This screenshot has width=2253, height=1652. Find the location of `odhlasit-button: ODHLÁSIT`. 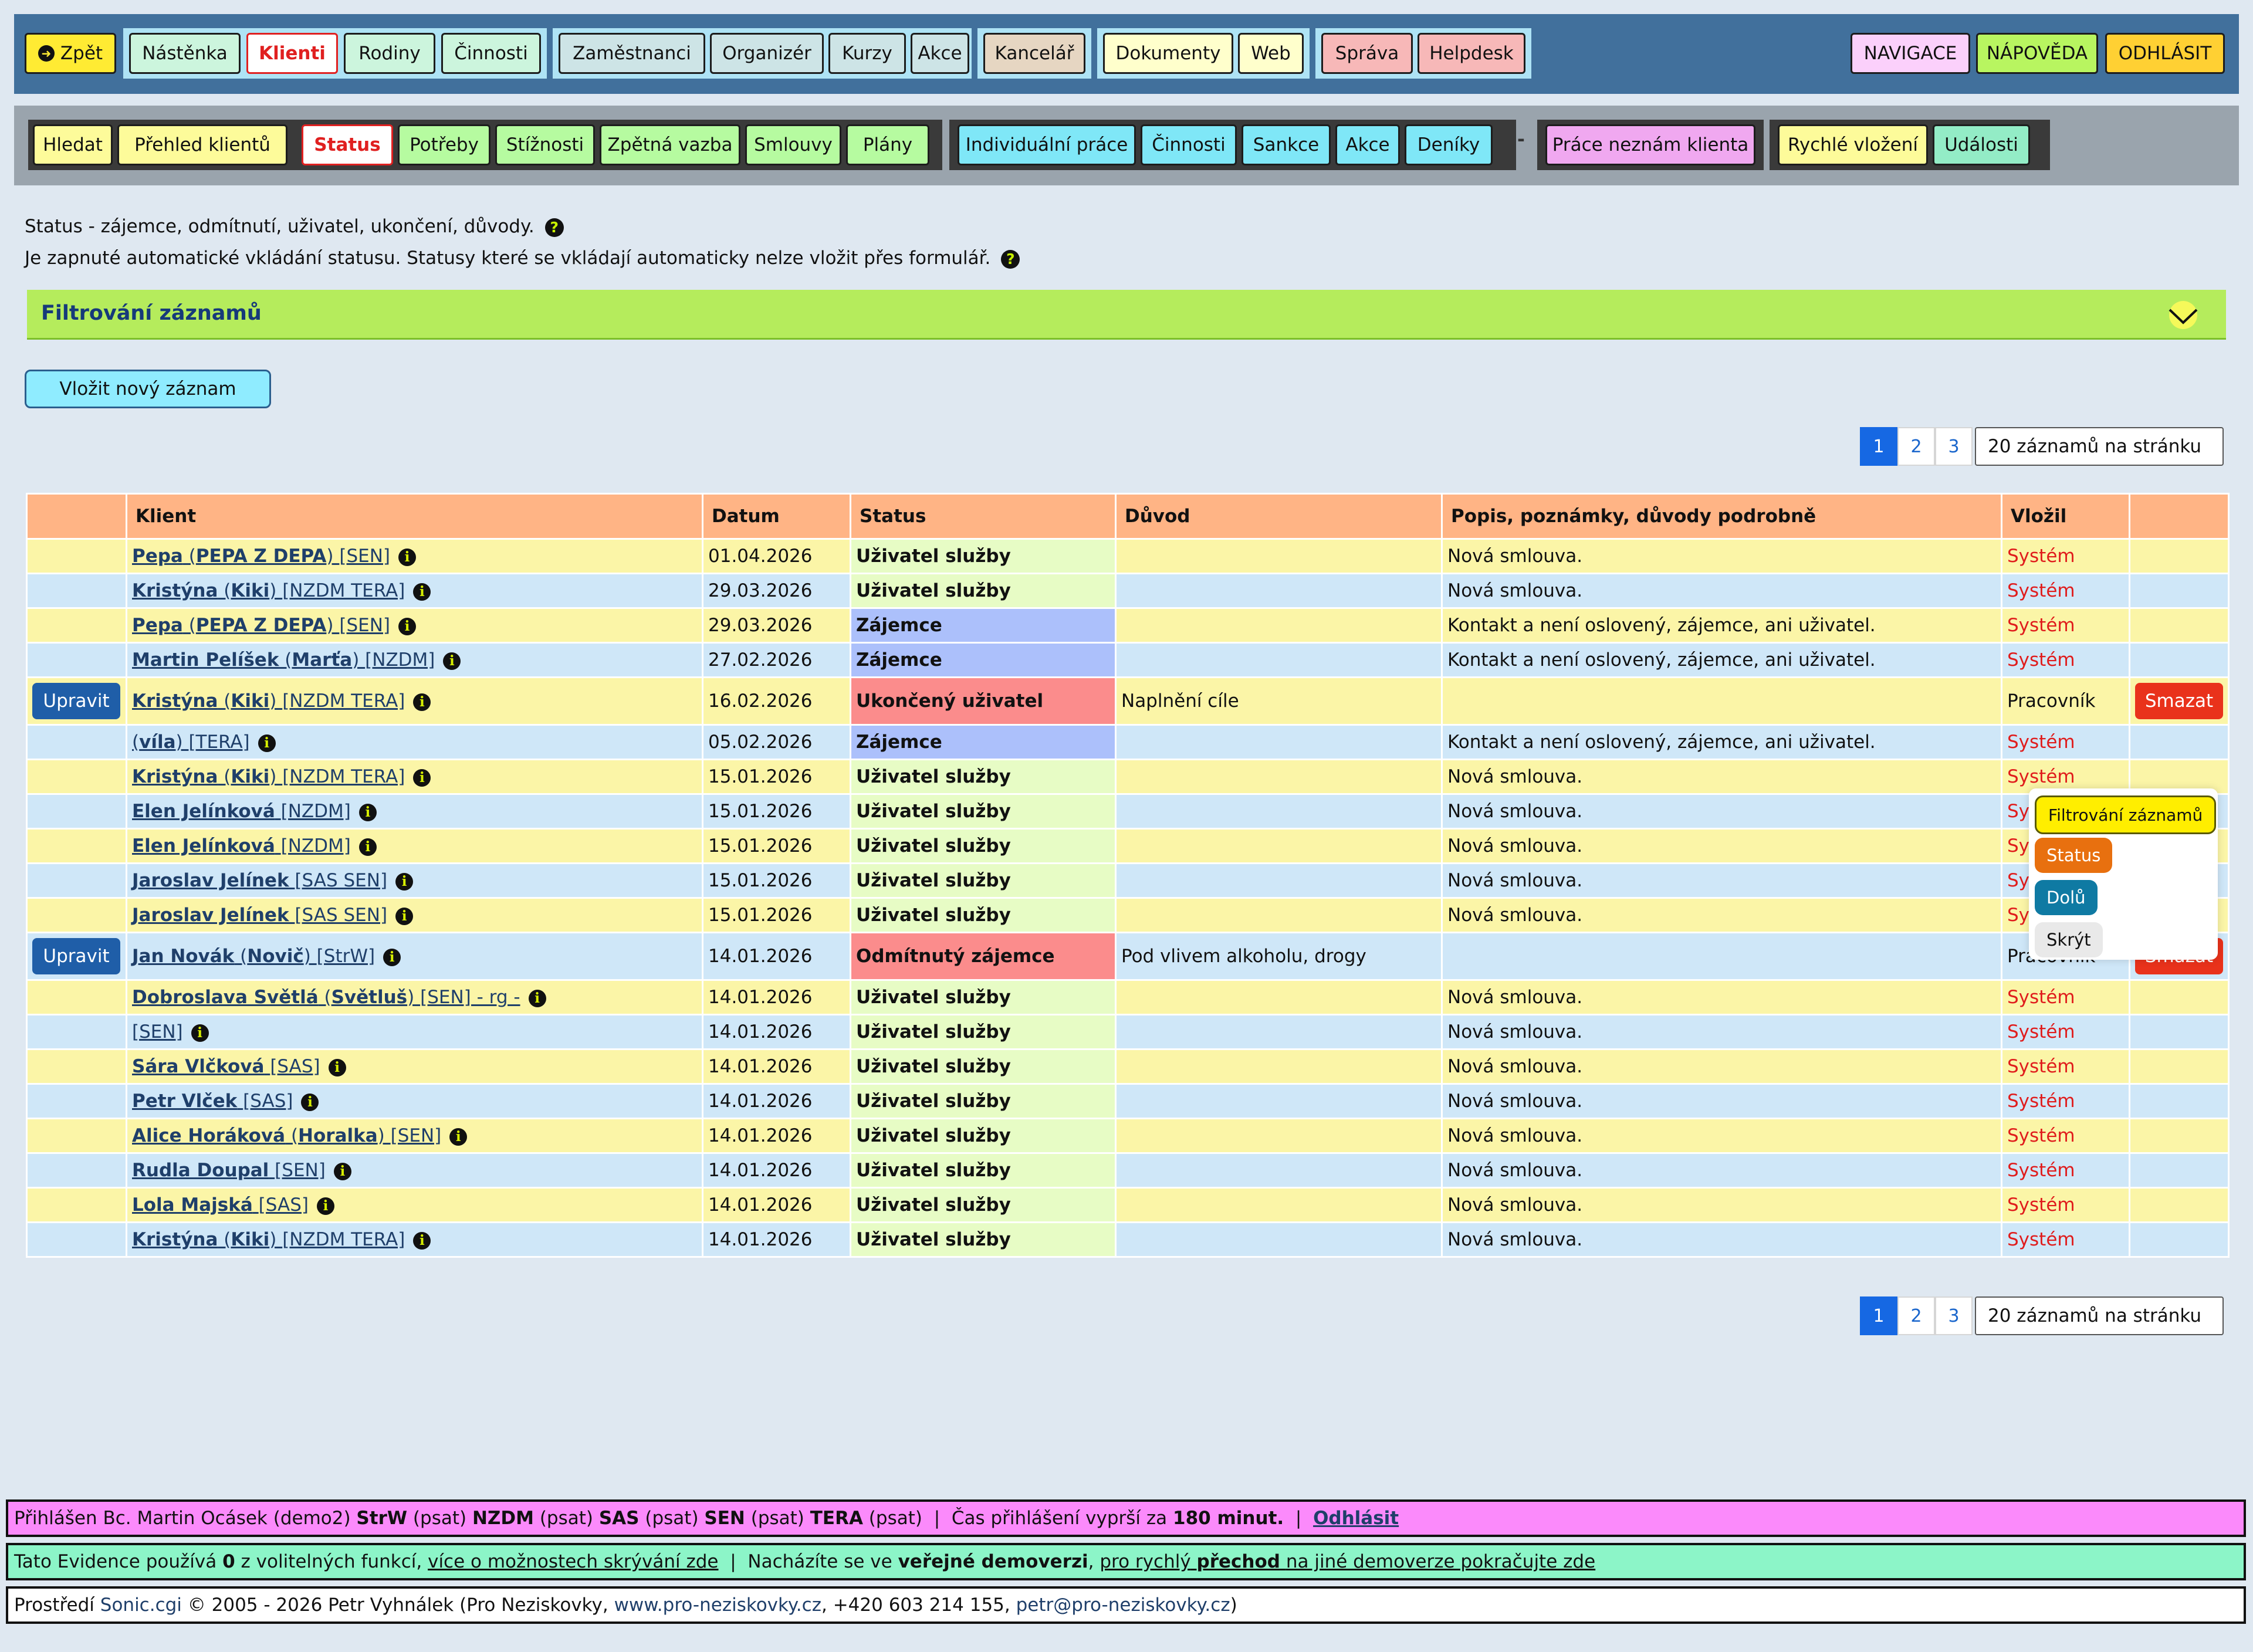

odhlasit-button: ODHLÁSIT is located at coordinates (2165, 54).